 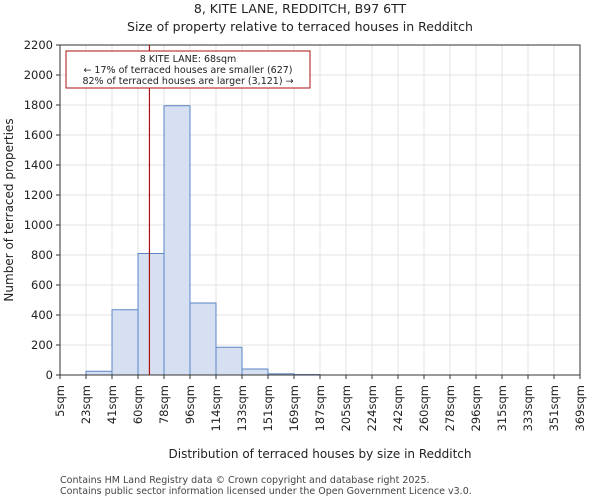 What do you see at coordinates (42, 255) in the screenshot?
I see `y-tick-label: 800` at bounding box center [42, 255].